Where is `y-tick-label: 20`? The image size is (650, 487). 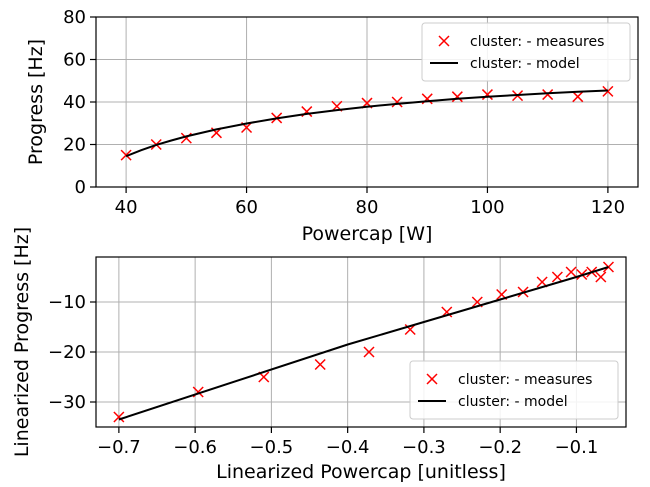
y-tick-label: 20 is located at coordinates (74, 145).